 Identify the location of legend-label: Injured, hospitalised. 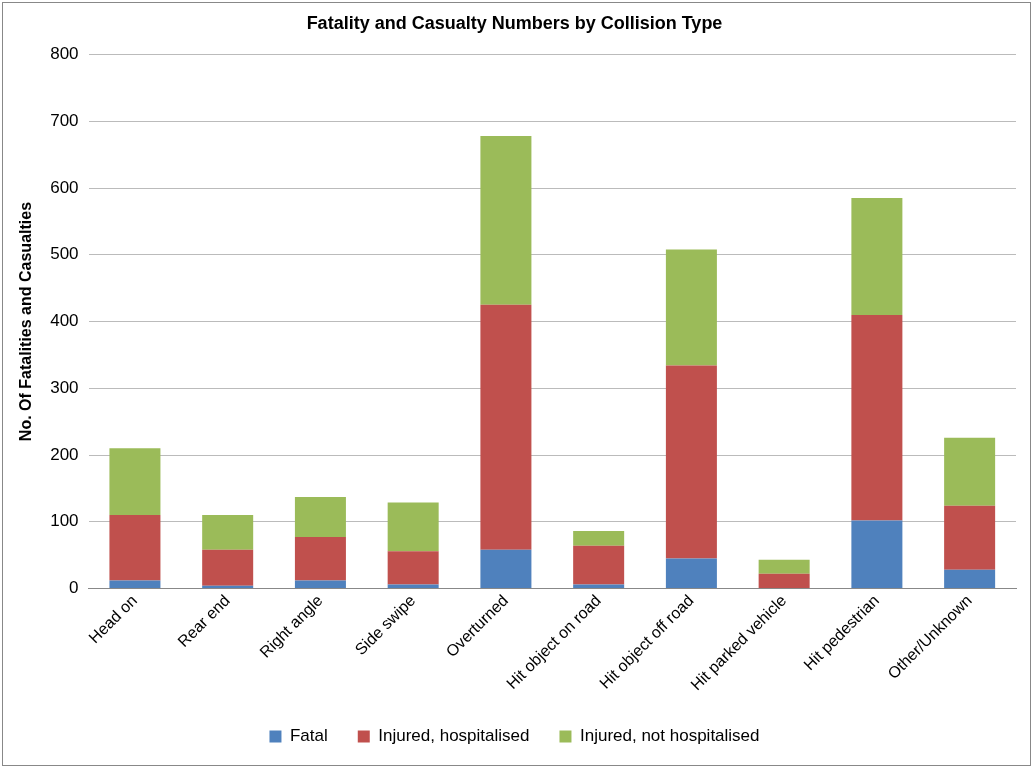
(454, 736).